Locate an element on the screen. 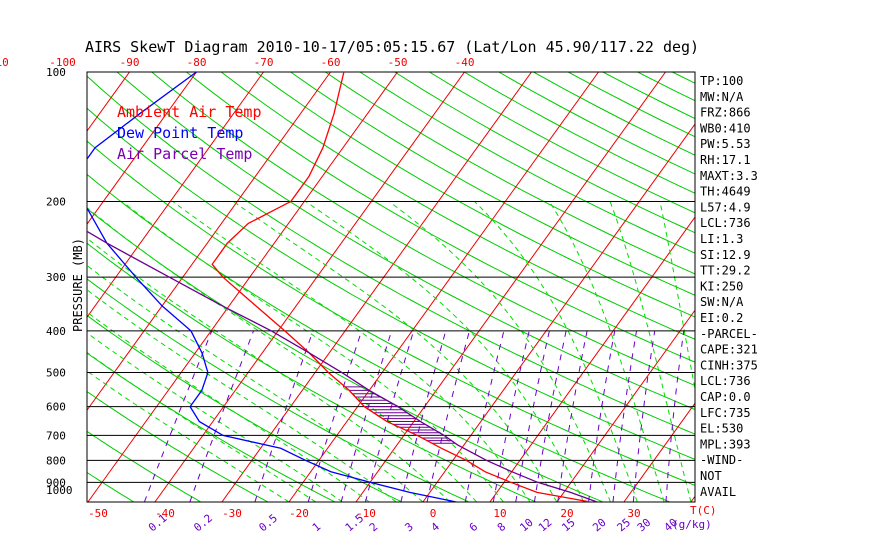 The image size is (870, 560). mixing-ratio-label: 1 is located at coordinates (316, 527).